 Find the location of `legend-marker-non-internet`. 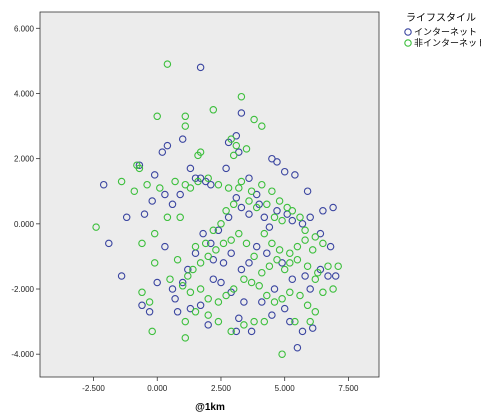

legend-marker-non-internet is located at coordinates (408, 43).